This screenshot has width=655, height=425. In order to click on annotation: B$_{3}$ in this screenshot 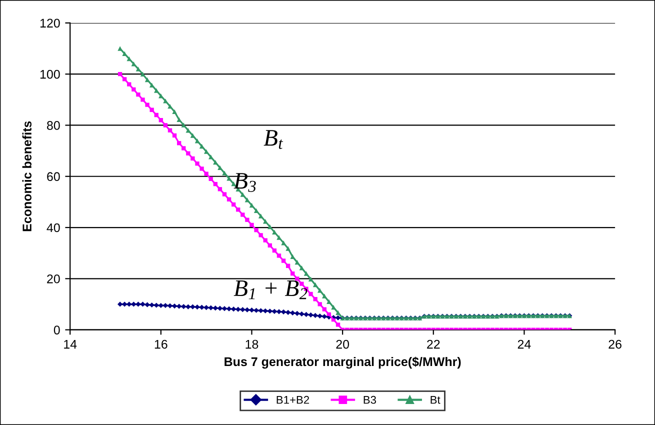, I will do `click(245, 182)`.